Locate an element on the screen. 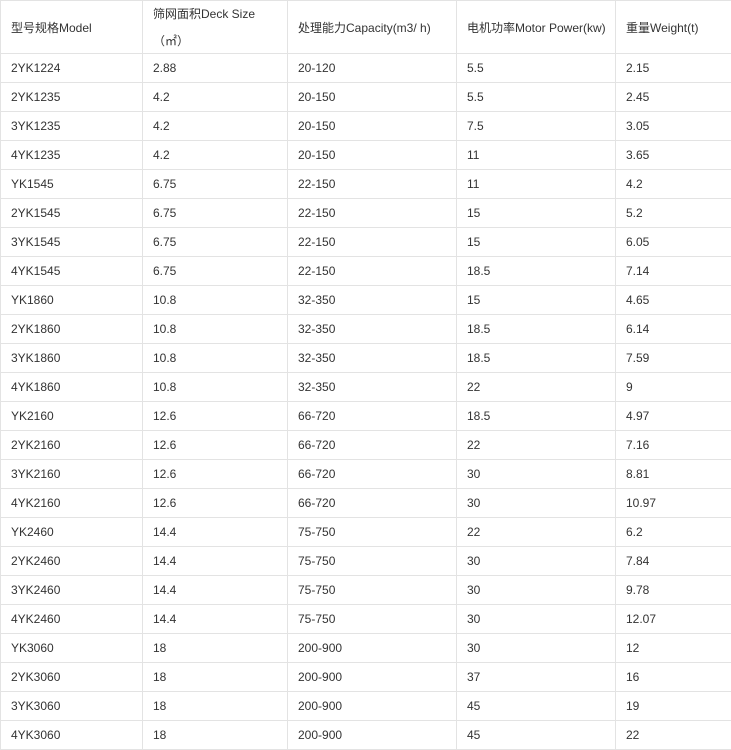 The image size is (731, 750). table-row: 3YK2460 14.4 75-750 30 9.78 is located at coordinates (365, 590).